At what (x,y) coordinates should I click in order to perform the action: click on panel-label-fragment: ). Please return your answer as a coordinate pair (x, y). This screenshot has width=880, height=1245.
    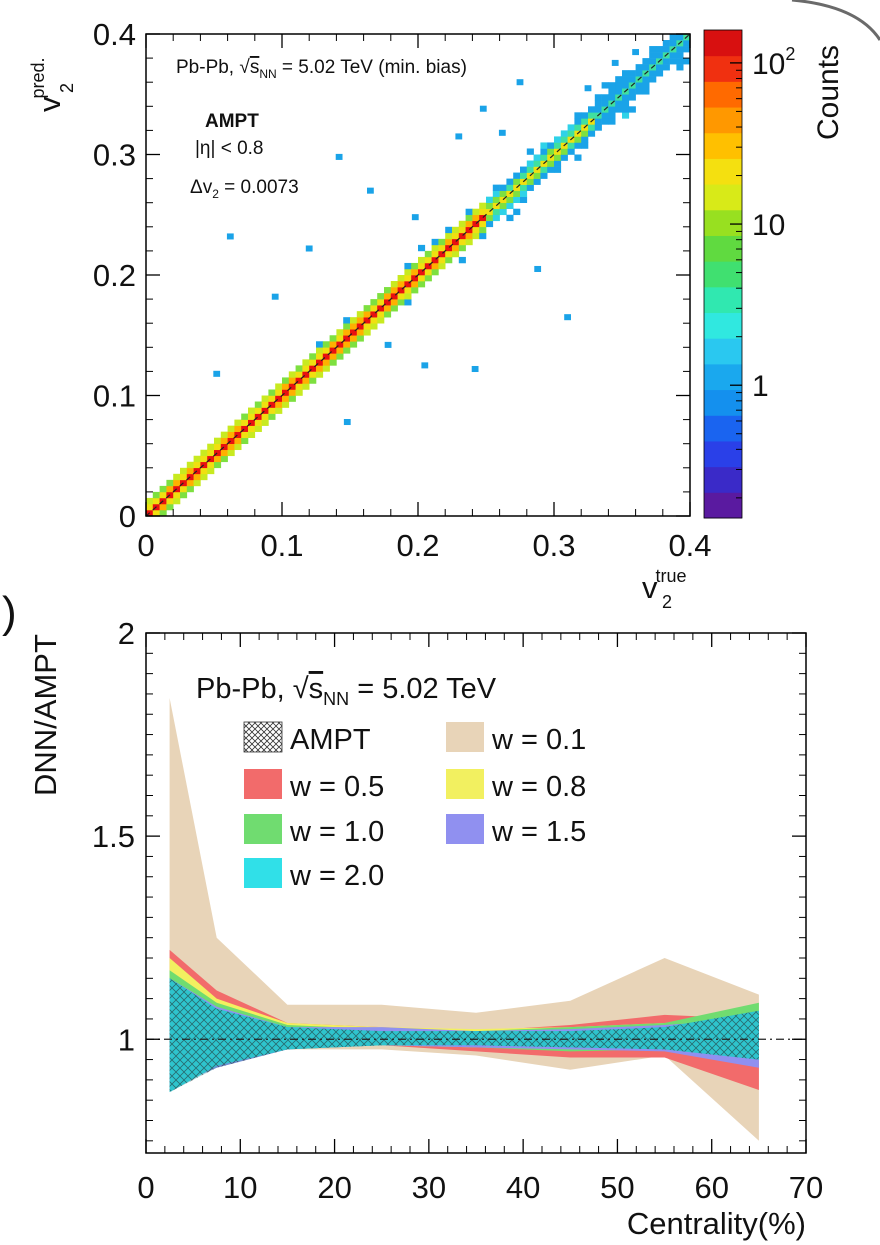
    Looking at the image, I should click on (9, 612).